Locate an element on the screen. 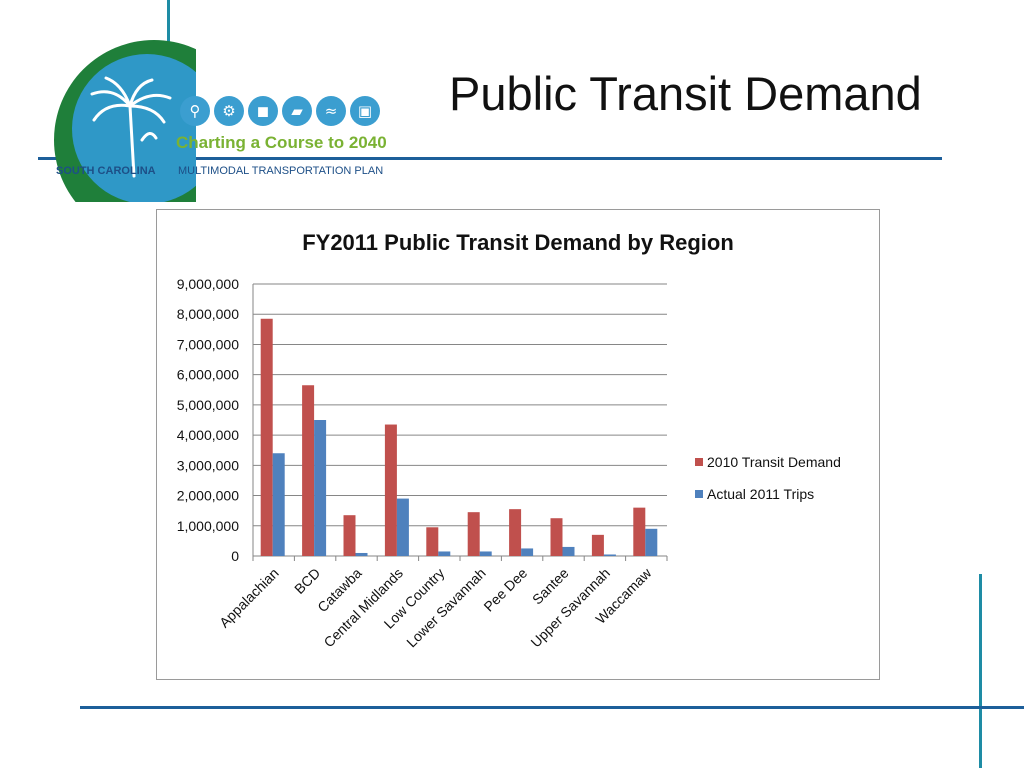 This screenshot has width=1024, height=768. palmetto-tree-icon is located at coordinates (131, 127).